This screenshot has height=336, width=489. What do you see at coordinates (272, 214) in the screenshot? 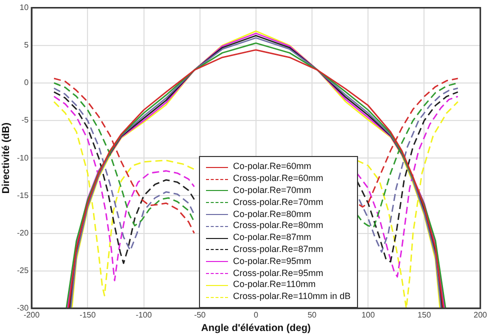
I see `legend-label: Co-polar.Re=80mm` at bounding box center [272, 214].